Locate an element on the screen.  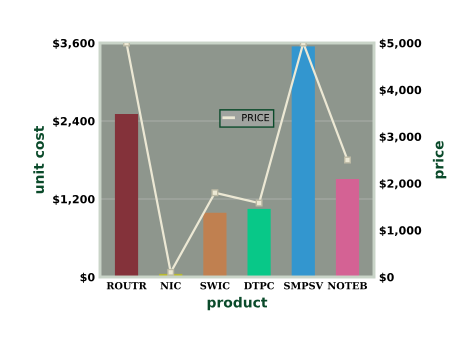
y2-tick-label: $5,000 is located at coordinates (401, 43).